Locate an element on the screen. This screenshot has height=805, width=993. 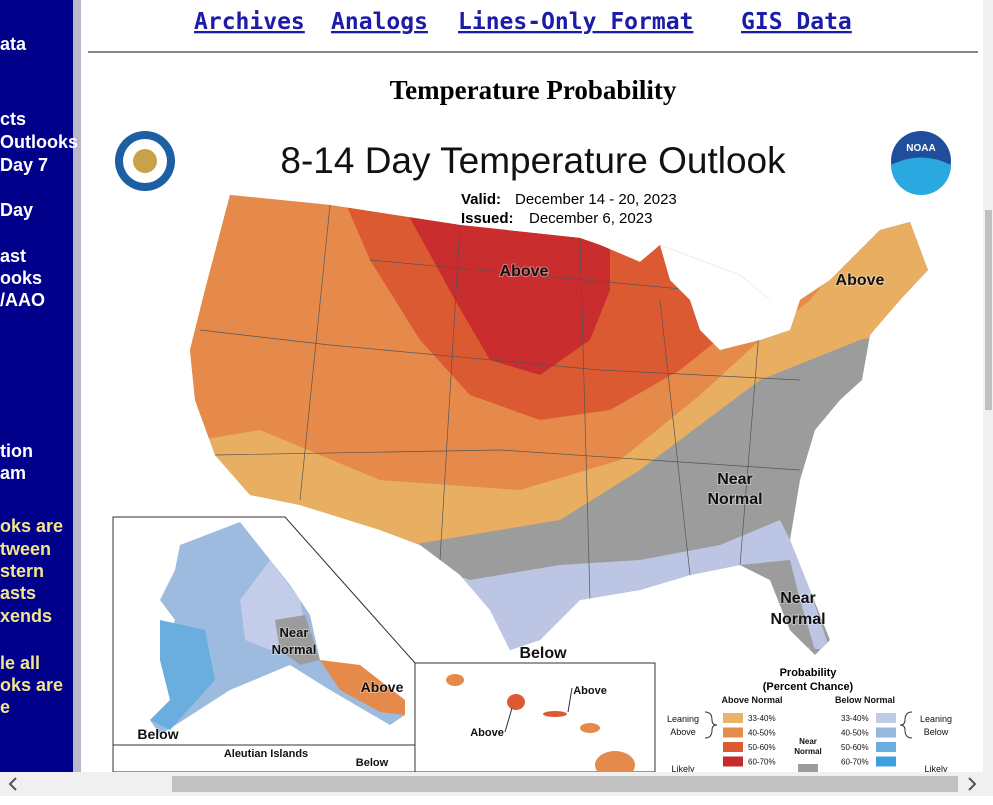
alaska-above is located at coordinates (362, 687).